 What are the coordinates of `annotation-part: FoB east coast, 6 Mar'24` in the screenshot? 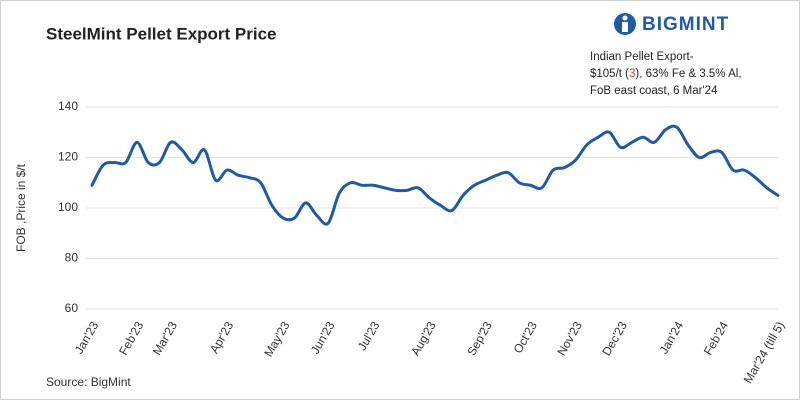 It's located at (654, 91).